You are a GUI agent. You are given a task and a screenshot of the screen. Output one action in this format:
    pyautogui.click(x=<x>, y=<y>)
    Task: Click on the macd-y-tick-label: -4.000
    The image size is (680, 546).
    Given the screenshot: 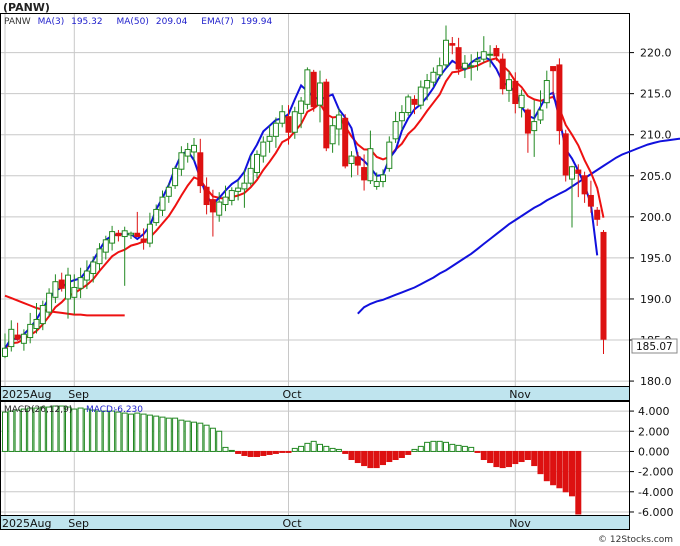 What is the action you would take?
    pyautogui.click(x=655, y=492)
    